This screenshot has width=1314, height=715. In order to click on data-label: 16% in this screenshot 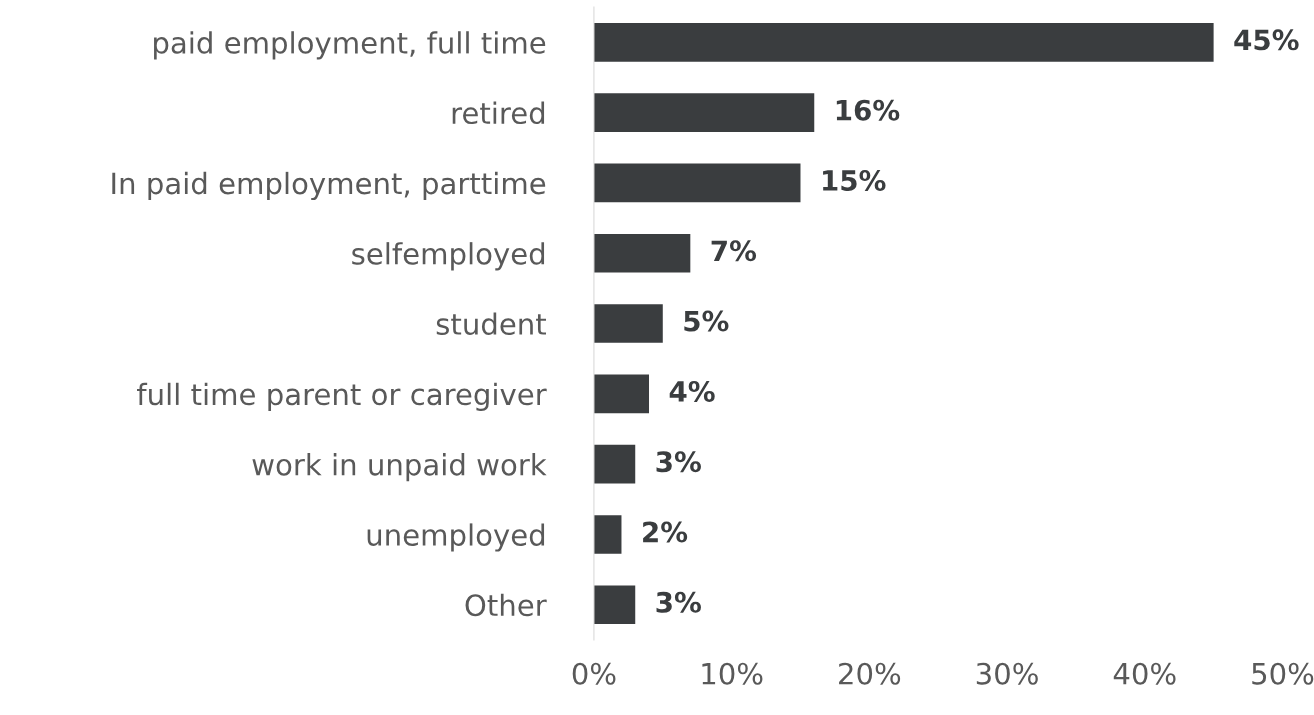, I will do `click(868, 110)`.